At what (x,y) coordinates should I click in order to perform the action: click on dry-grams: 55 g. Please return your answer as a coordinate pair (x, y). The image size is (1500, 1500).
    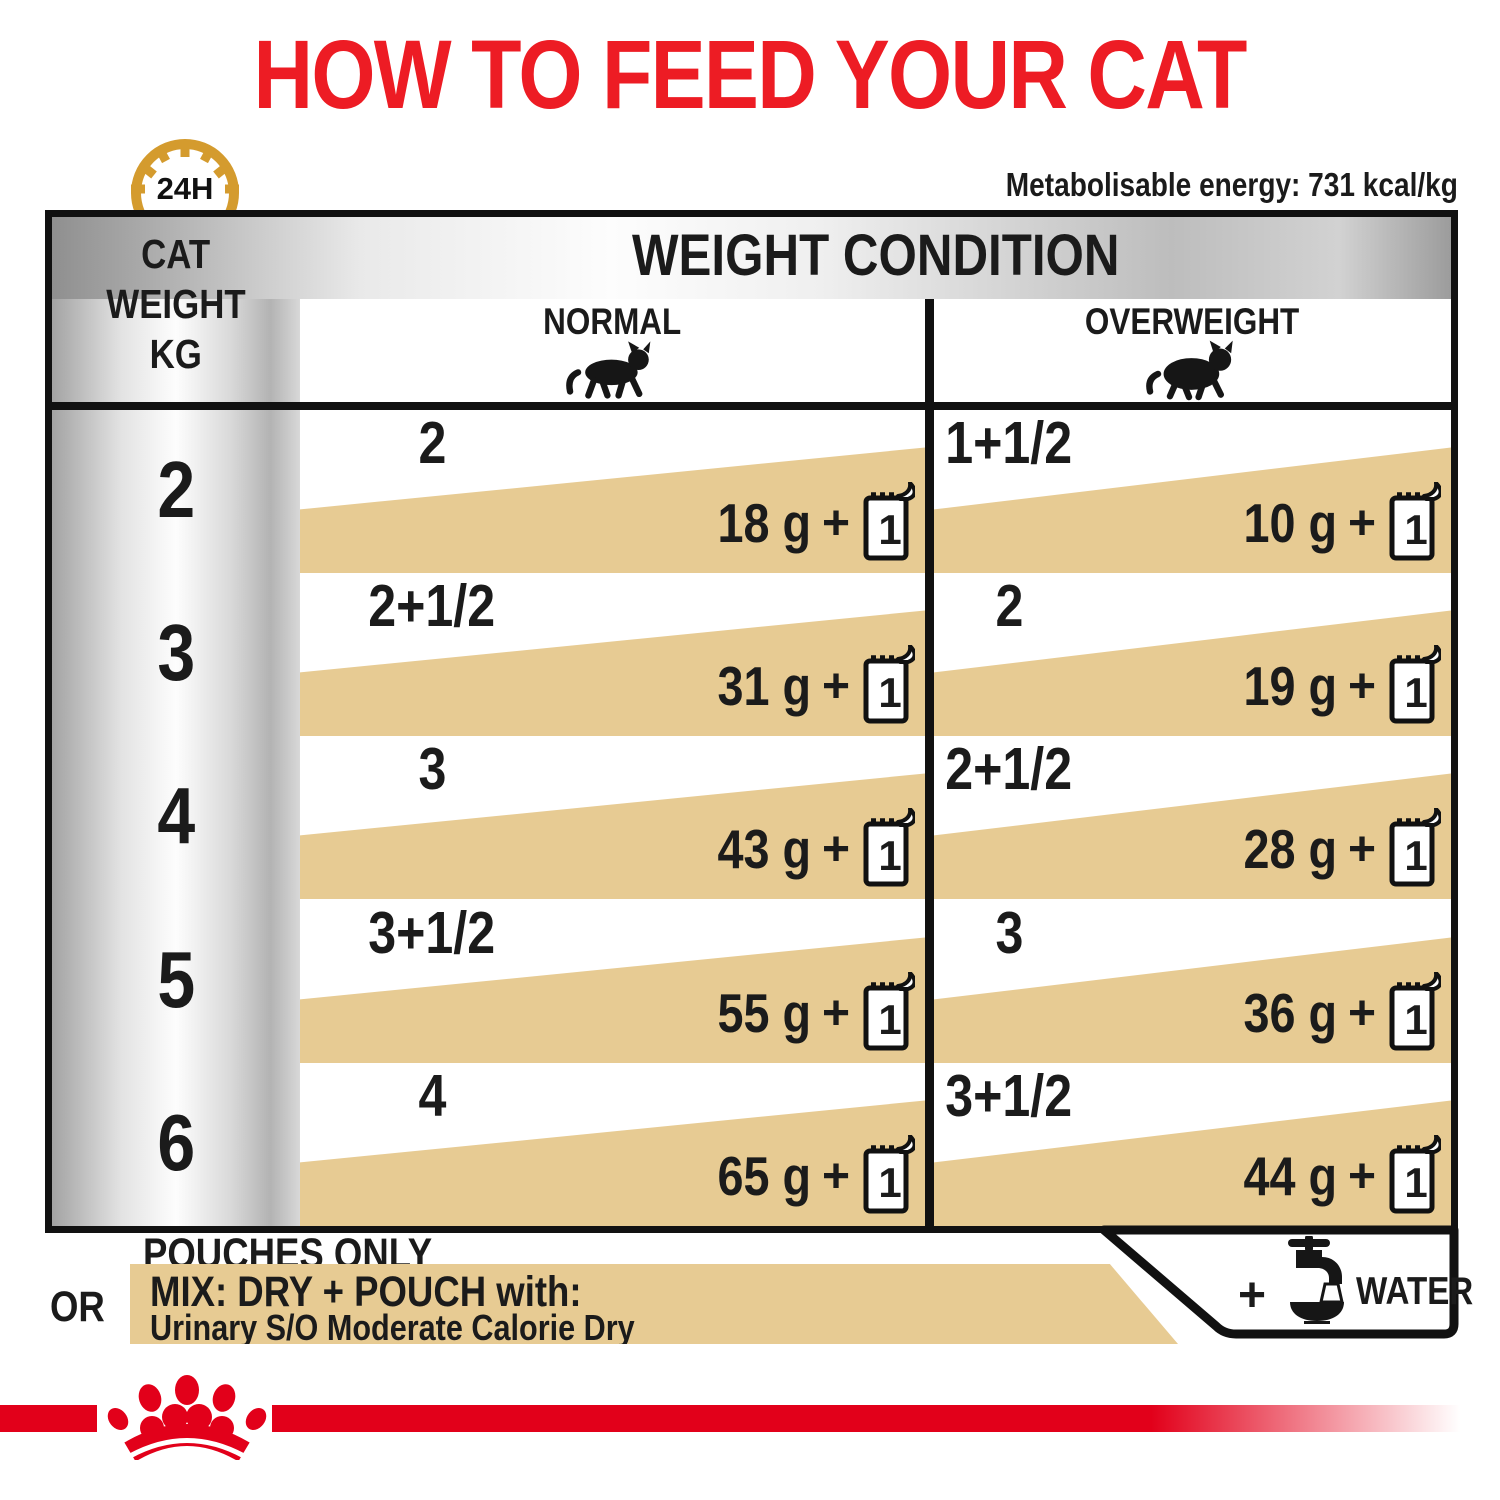
    Looking at the image, I should click on (764, 1013).